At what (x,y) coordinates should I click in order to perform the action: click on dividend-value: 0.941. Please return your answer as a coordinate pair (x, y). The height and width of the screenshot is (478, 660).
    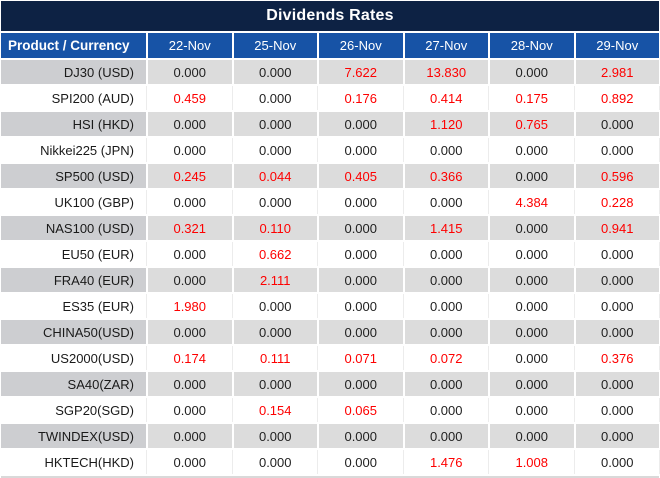
    Looking at the image, I should click on (617, 228).